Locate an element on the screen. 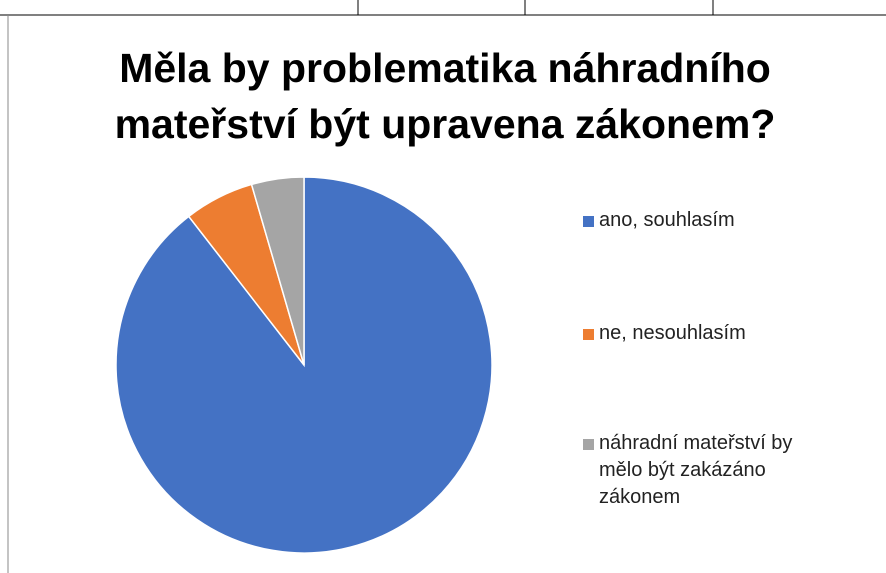 The image size is (886, 573). legend-item: ano, souhlasím is located at coordinates (721, 220).